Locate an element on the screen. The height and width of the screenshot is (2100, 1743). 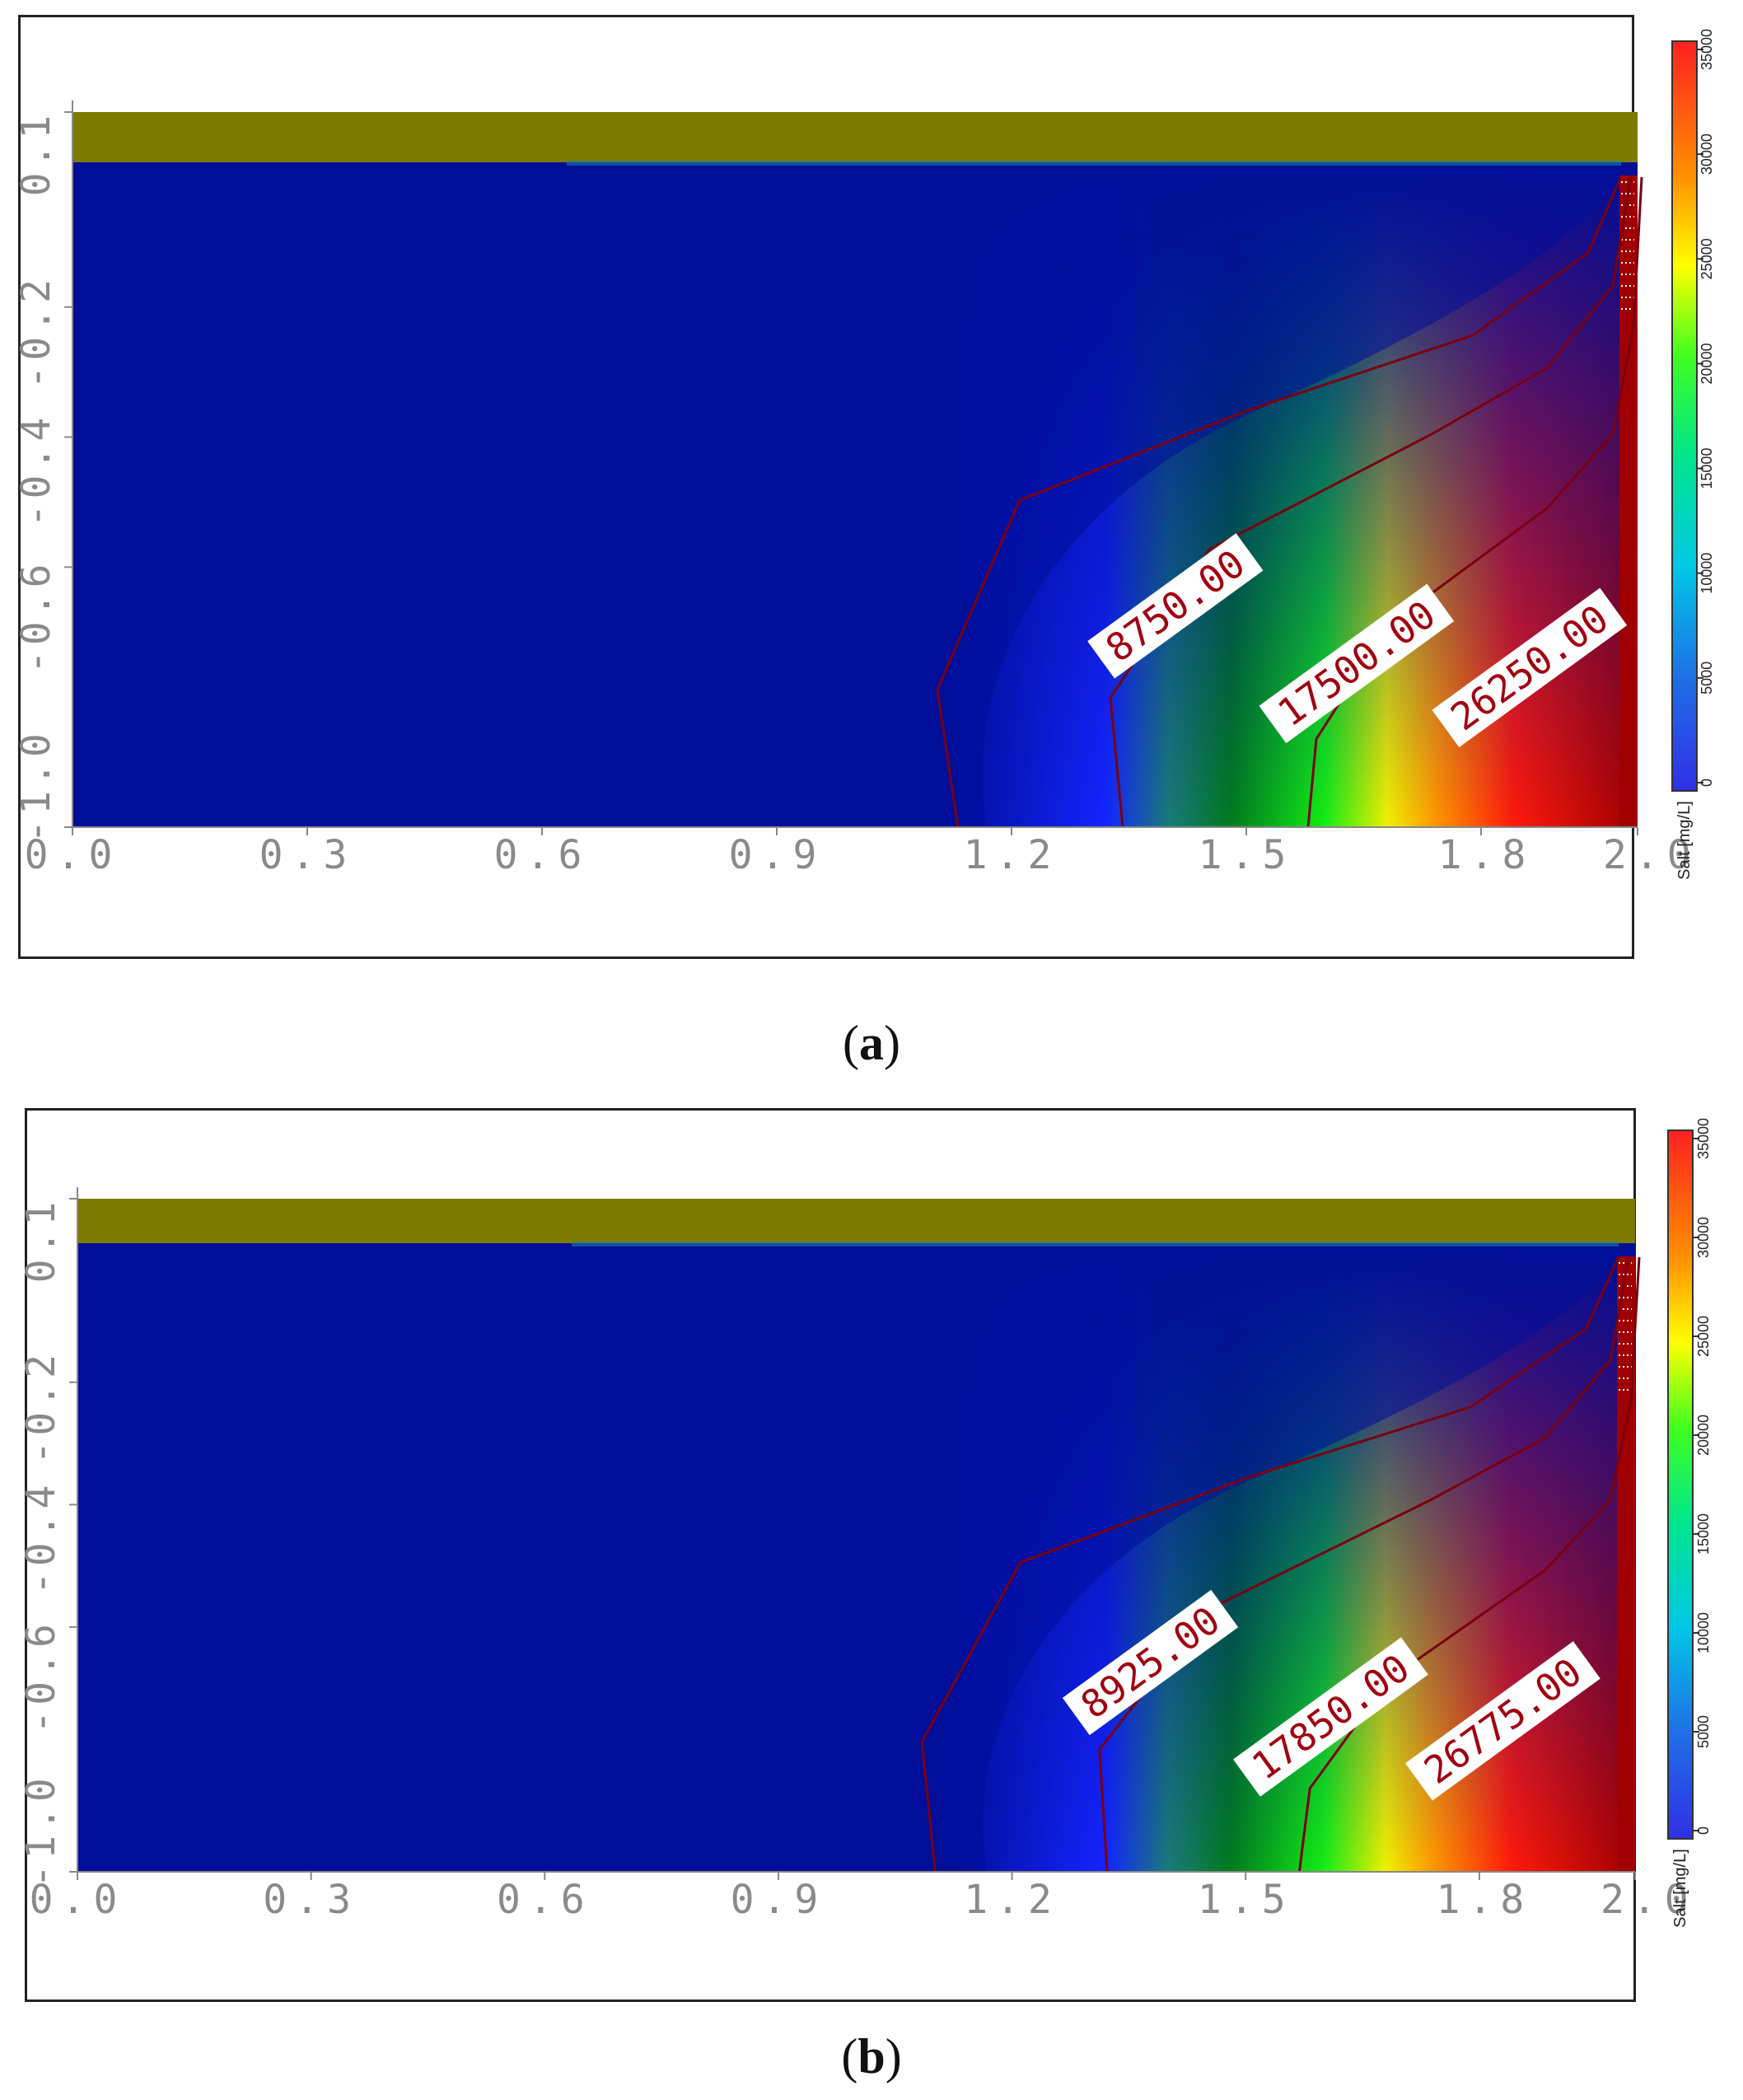
caption-letter: b is located at coordinates (871, 2057).